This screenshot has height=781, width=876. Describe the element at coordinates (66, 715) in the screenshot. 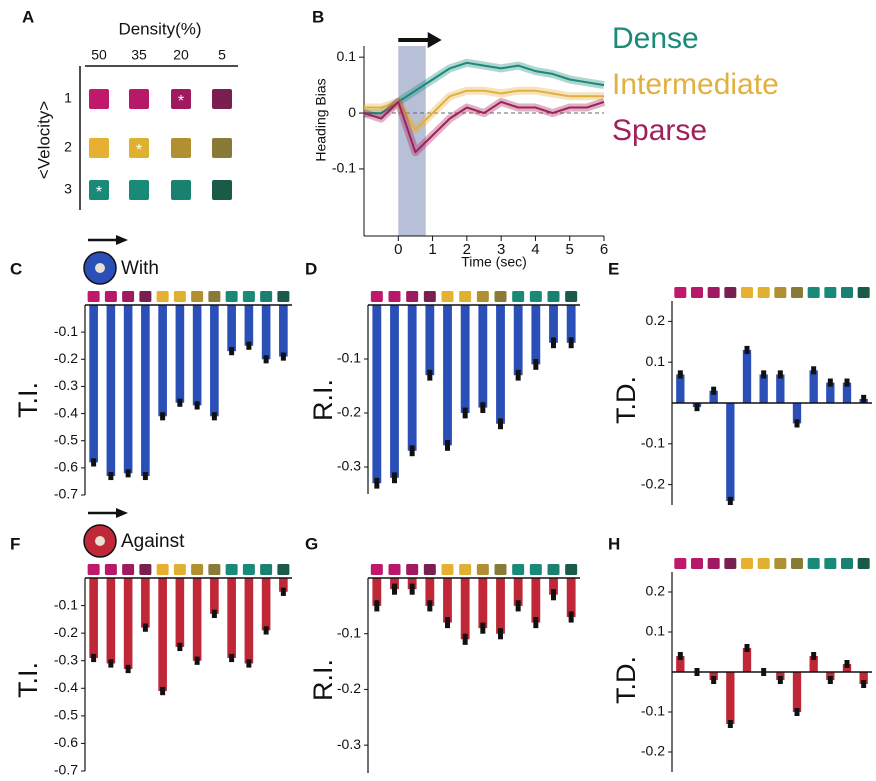

I see `y-tick-label: -0.5` at that location.